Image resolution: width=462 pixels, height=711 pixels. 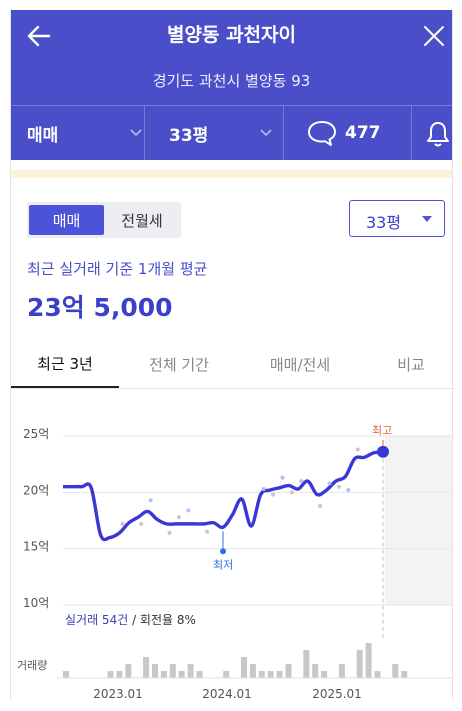 I want to click on size-label: 33평, so click(x=189, y=135).